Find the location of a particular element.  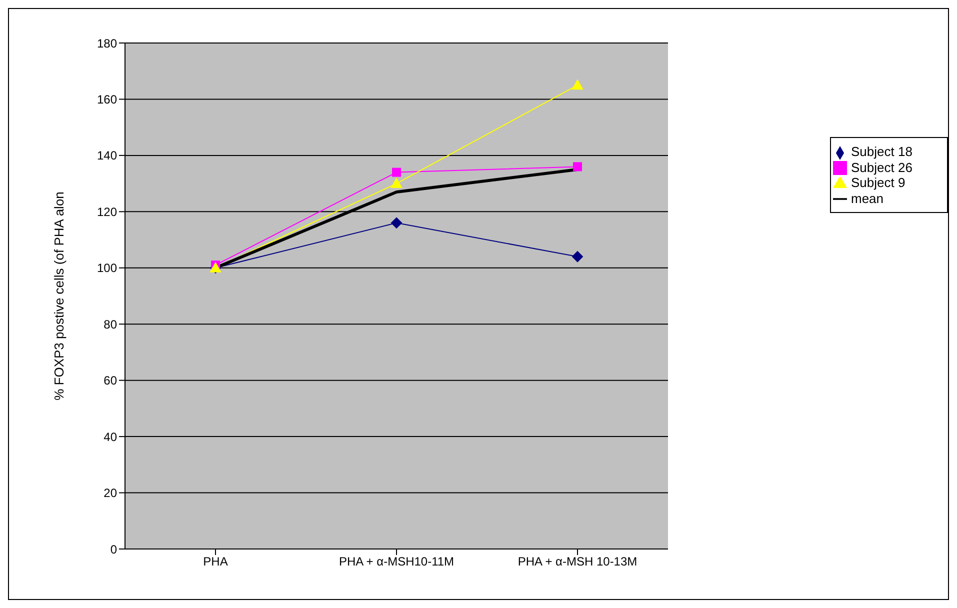

y-tick-label: 40 is located at coordinates (111, 437).